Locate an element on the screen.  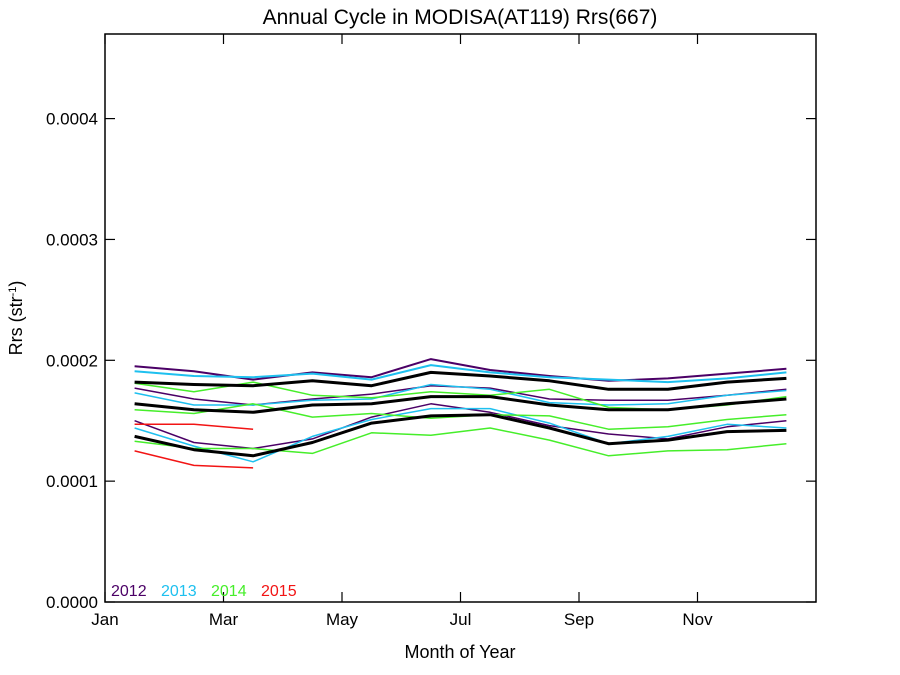
x-axis-title: Month of Year is located at coordinates (459, 652).